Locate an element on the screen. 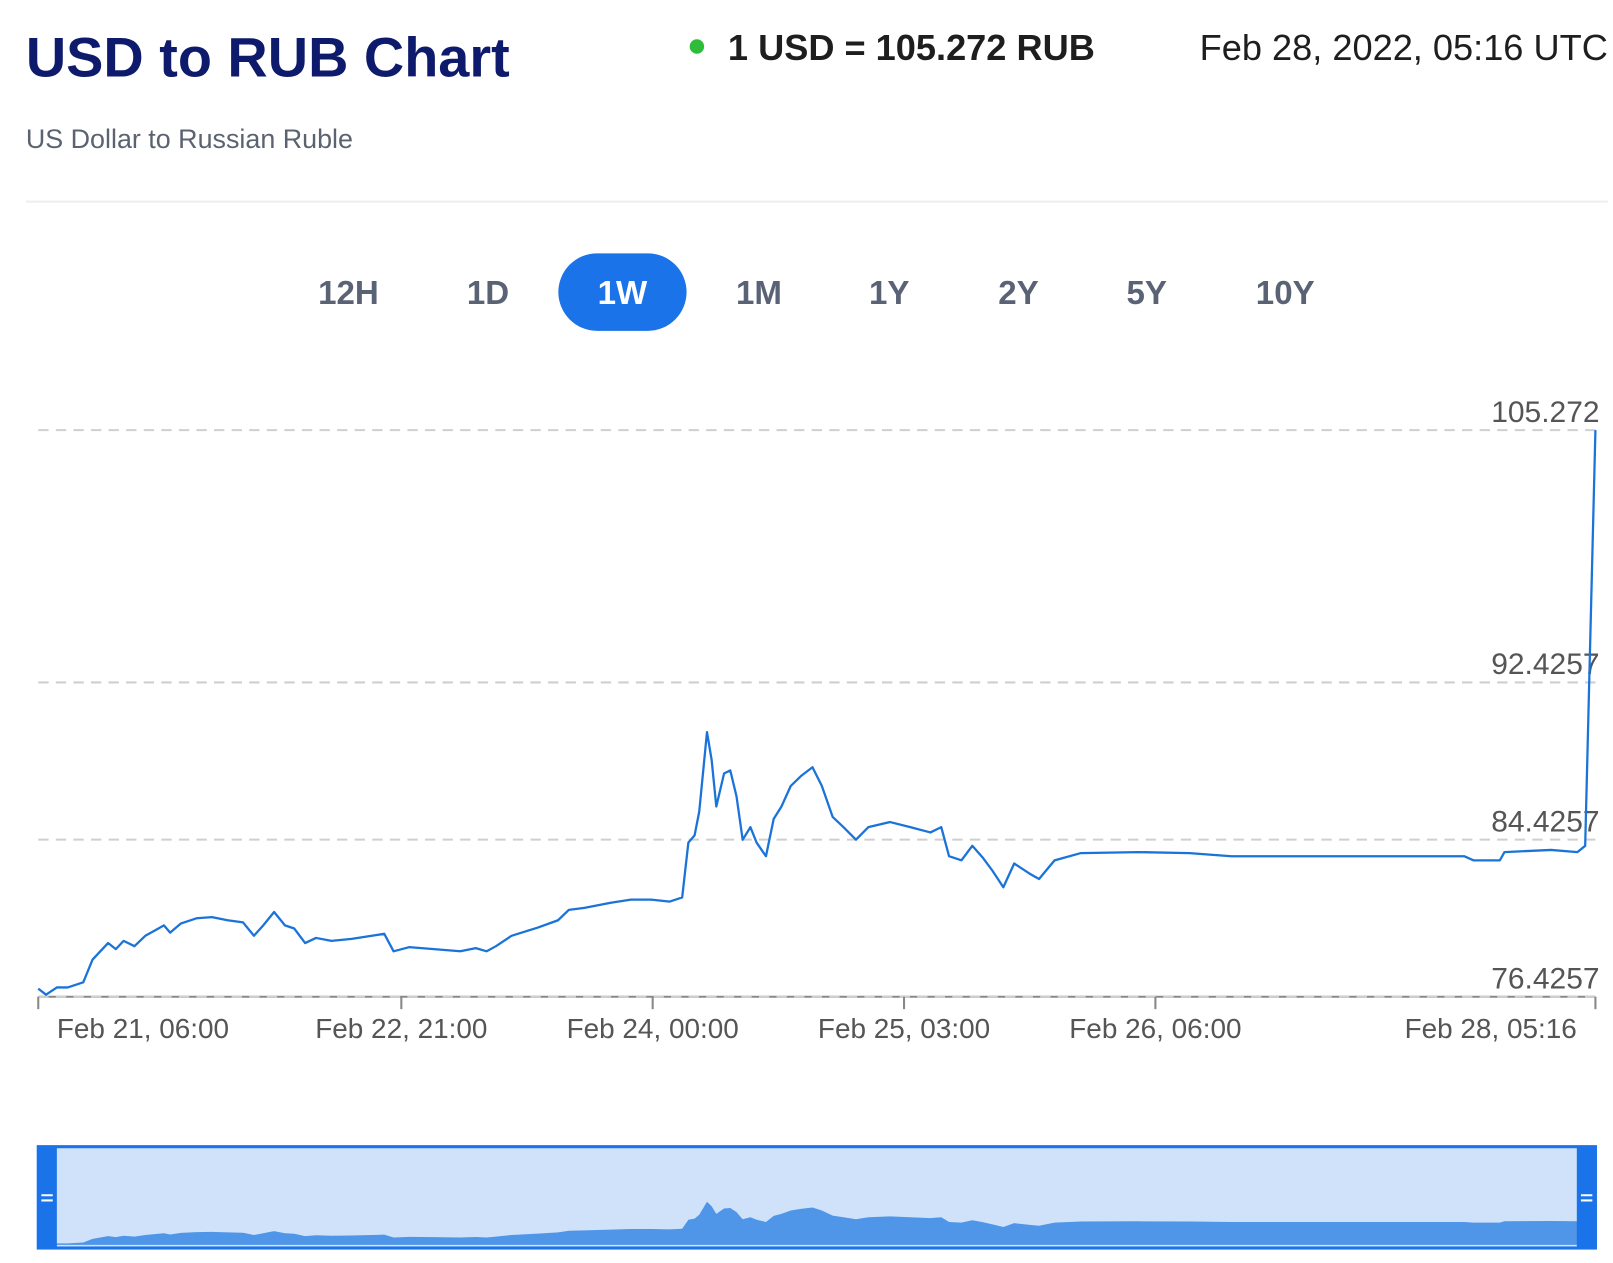 The image size is (1613, 1263). range-button: 12H is located at coordinates (348, 293).